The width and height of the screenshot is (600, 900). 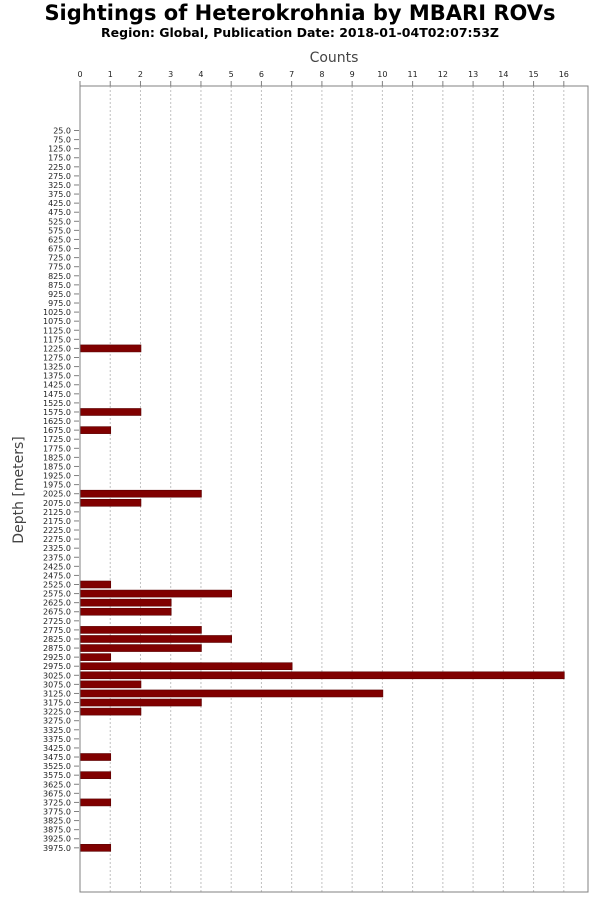 I want to click on x-tick-label: 2, so click(x=140, y=74).